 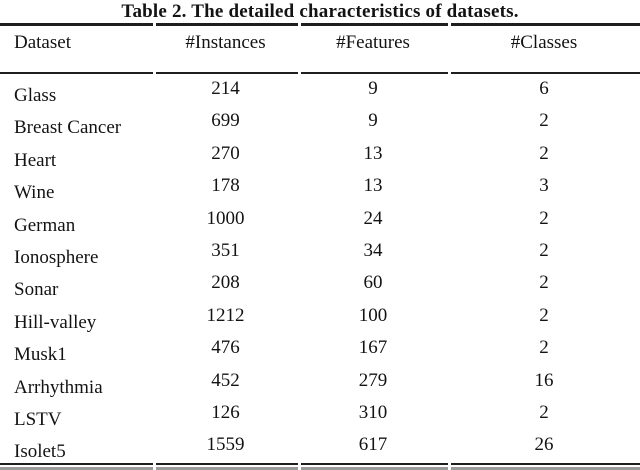 What do you see at coordinates (225, 348) in the screenshot?
I see `instances-cell: 476` at bounding box center [225, 348].